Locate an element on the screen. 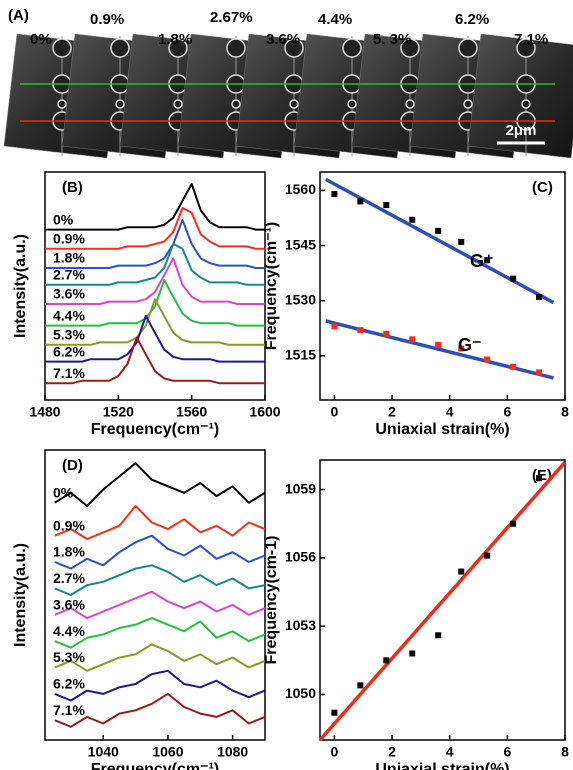  series-label: G⁻ is located at coordinates (470, 345).